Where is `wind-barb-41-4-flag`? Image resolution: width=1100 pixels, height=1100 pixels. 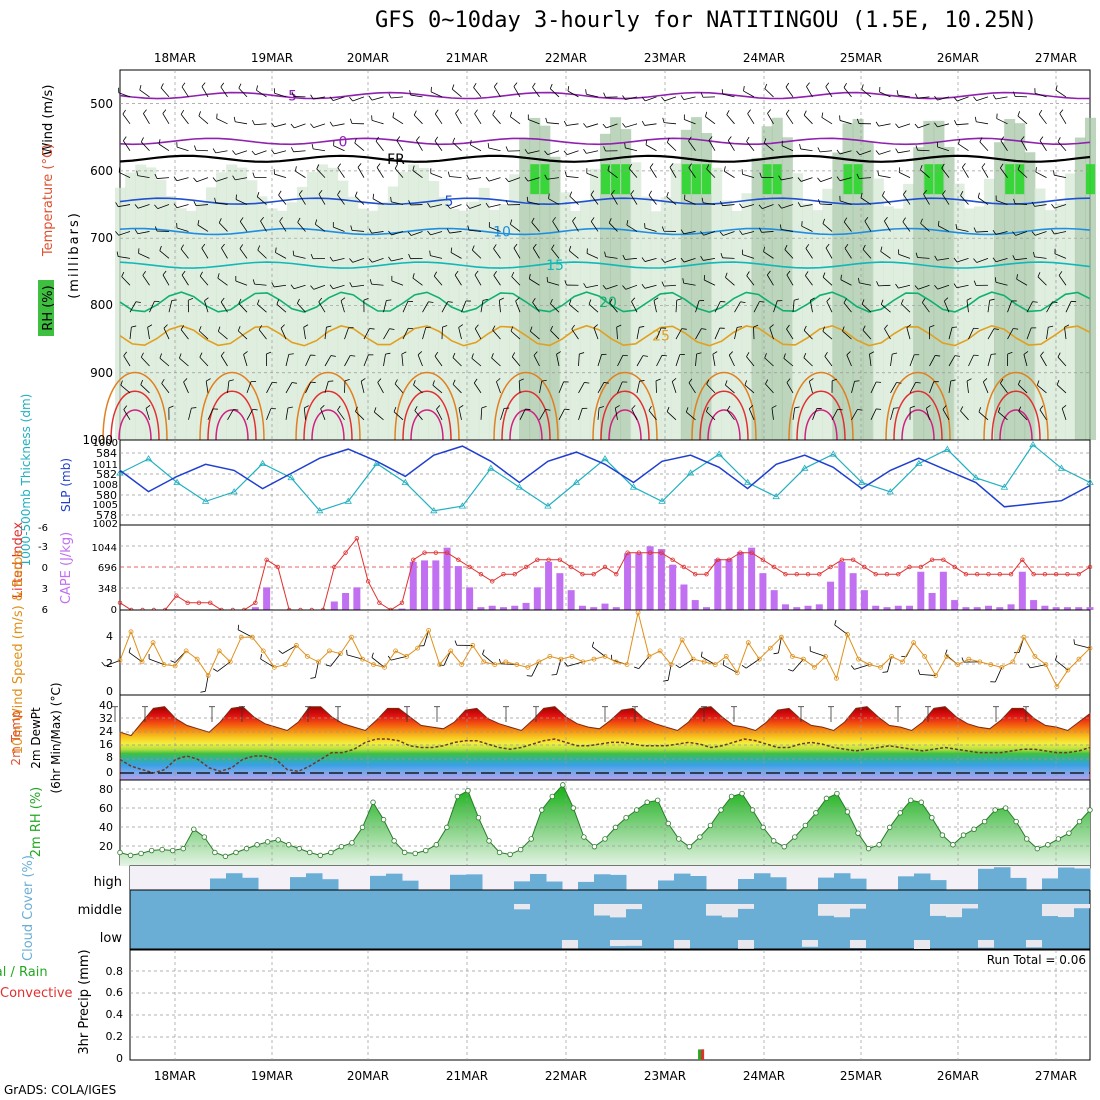
wind-barb-41-4-flag is located at coordinates (925, 192).